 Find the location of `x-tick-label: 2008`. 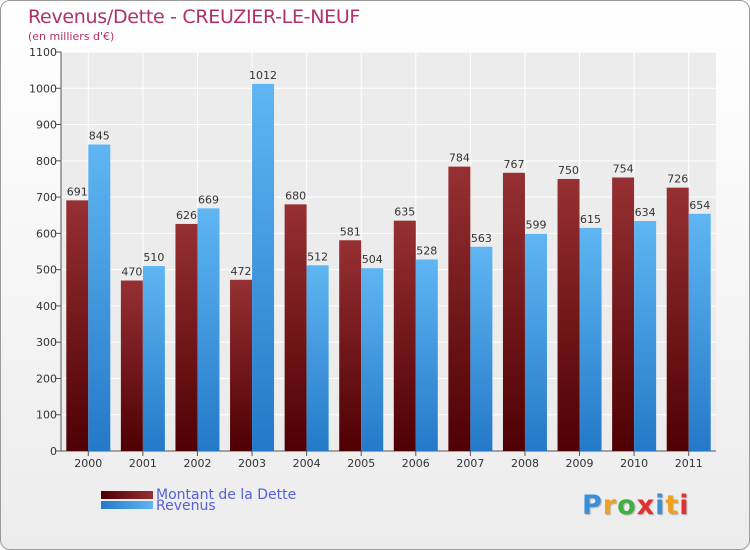

x-tick-label: 2008 is located at coordinates (525, 463).